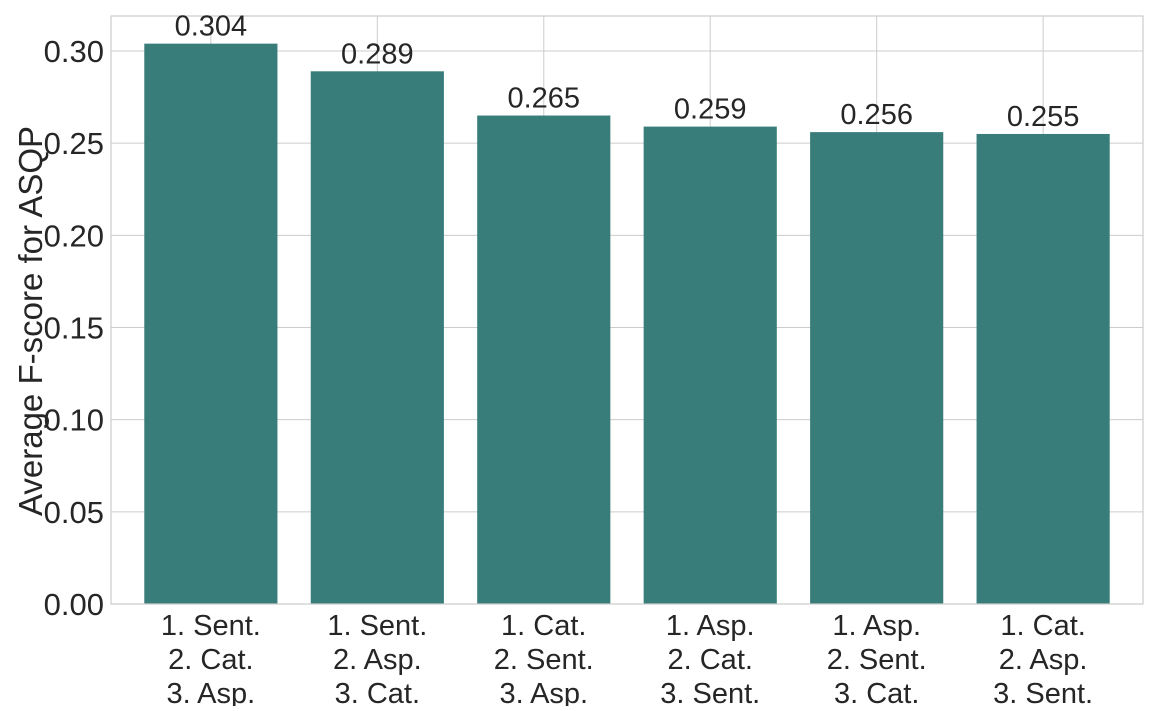 The height and width of the screenshot is (711, 1154). I want to click on bar-value-label: 0.304, so click(211, 27).